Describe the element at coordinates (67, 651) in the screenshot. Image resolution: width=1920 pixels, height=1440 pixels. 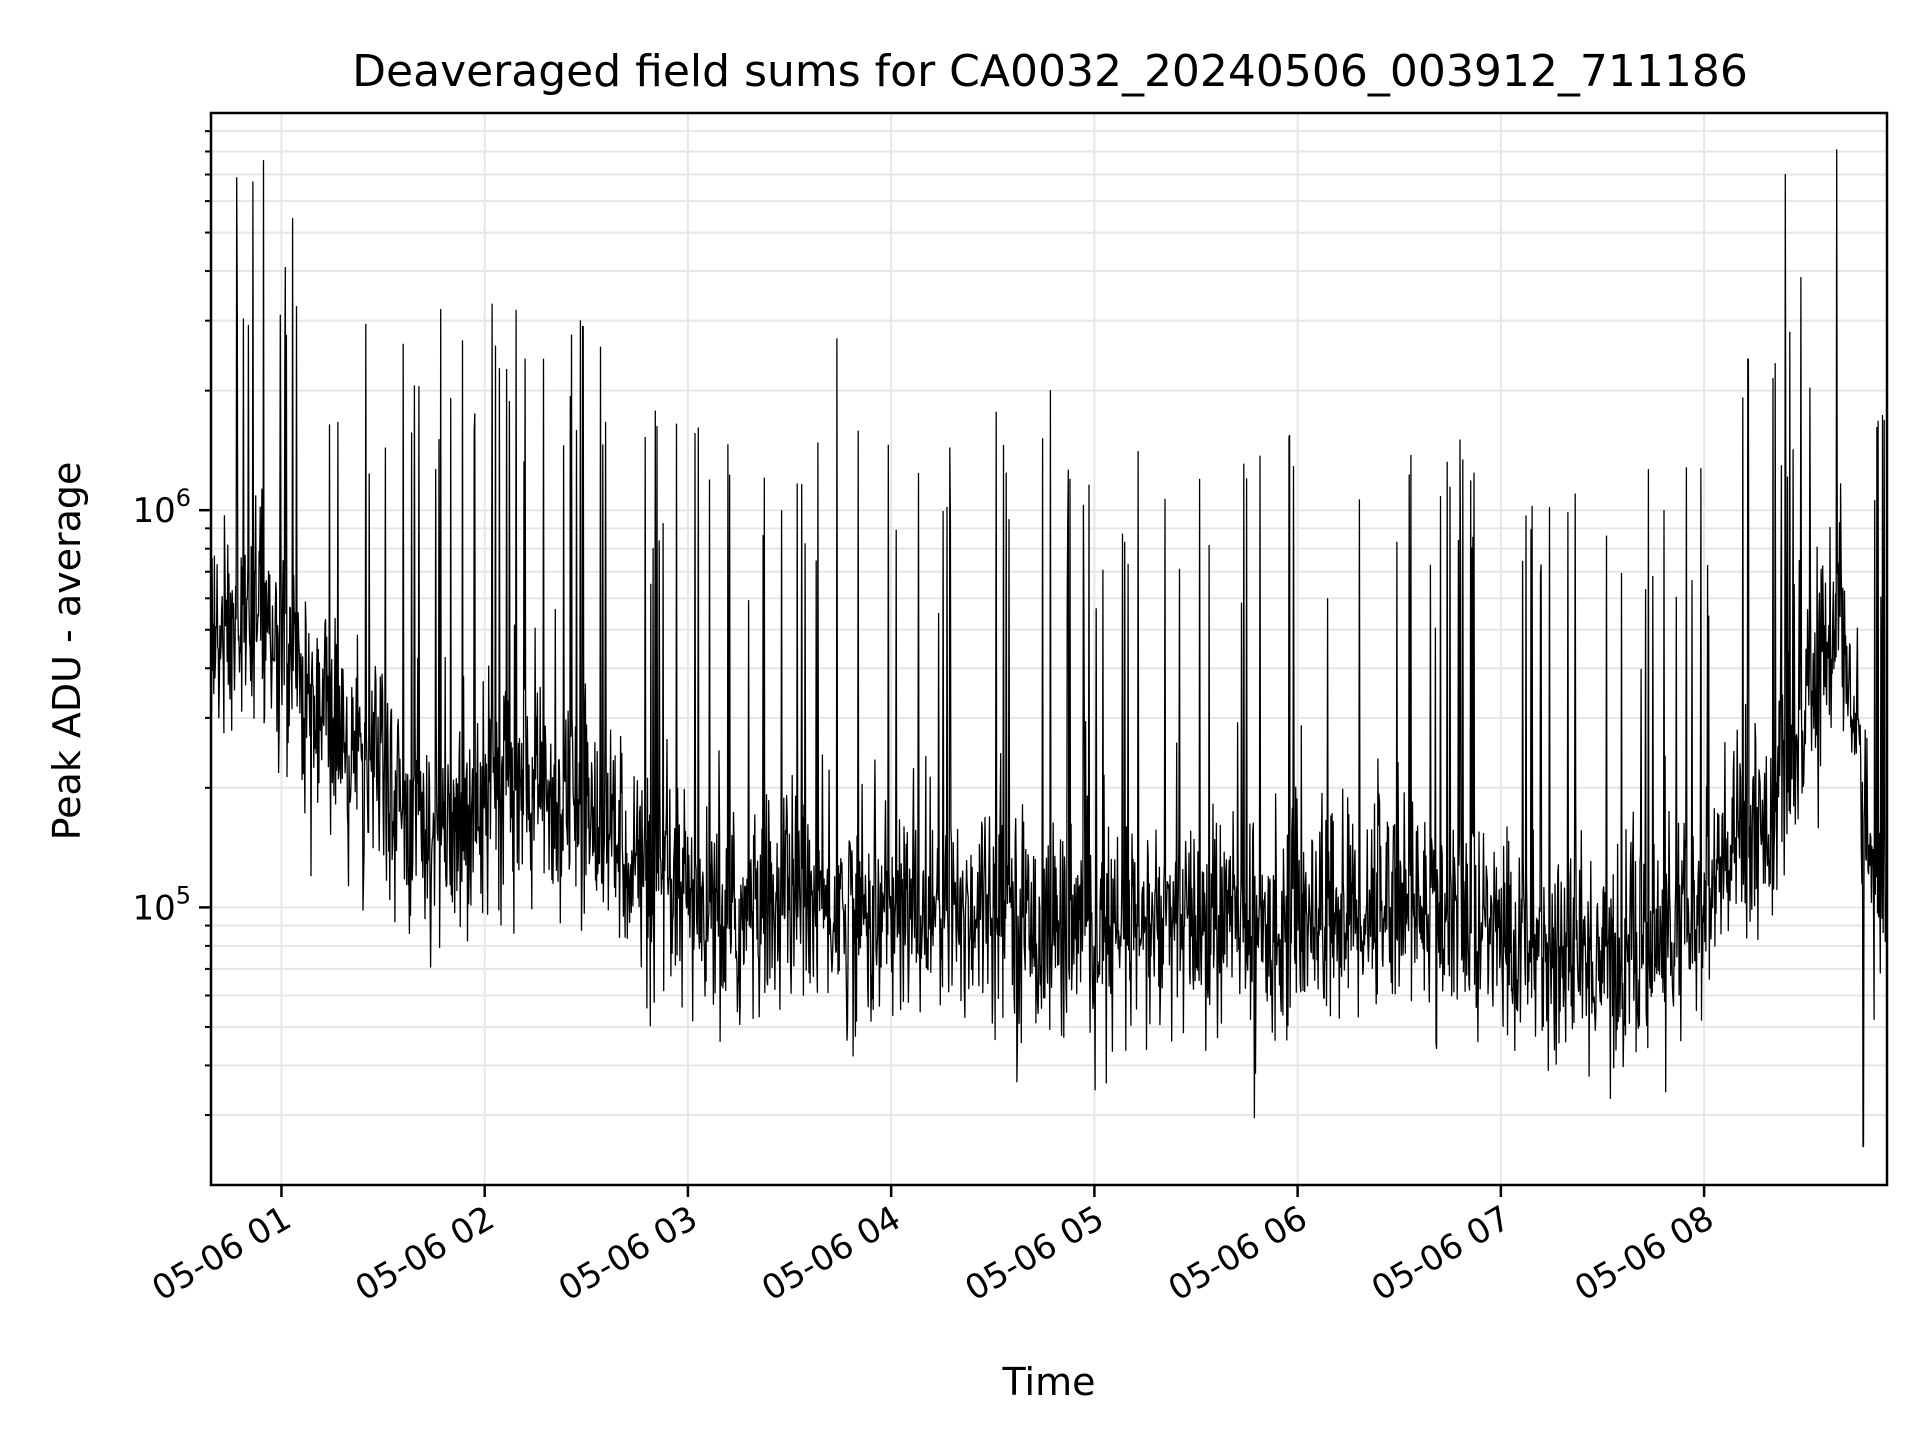
I see `y-axis-label: Peak ADU - average` at that location.